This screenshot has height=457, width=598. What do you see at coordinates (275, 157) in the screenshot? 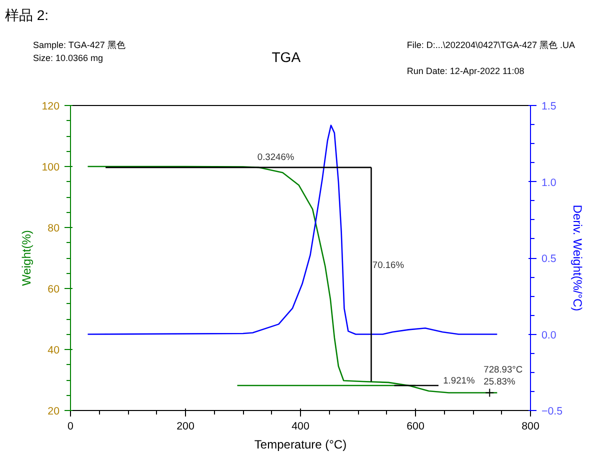
I see `annotation: 0.3246%` at bounding box center [275, 157].